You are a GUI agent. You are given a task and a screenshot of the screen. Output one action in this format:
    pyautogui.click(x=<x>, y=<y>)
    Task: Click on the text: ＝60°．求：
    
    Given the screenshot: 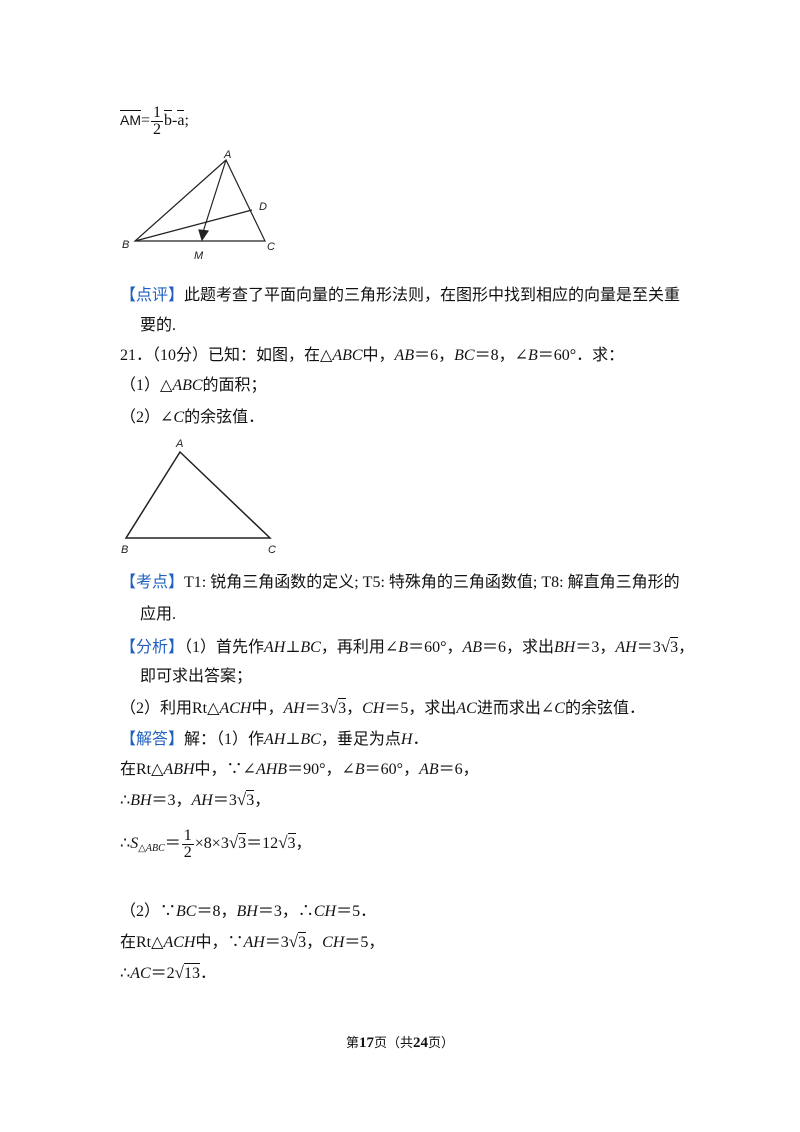 What is the action you would take?
    pyautogui.click(x=581, y=355)
    